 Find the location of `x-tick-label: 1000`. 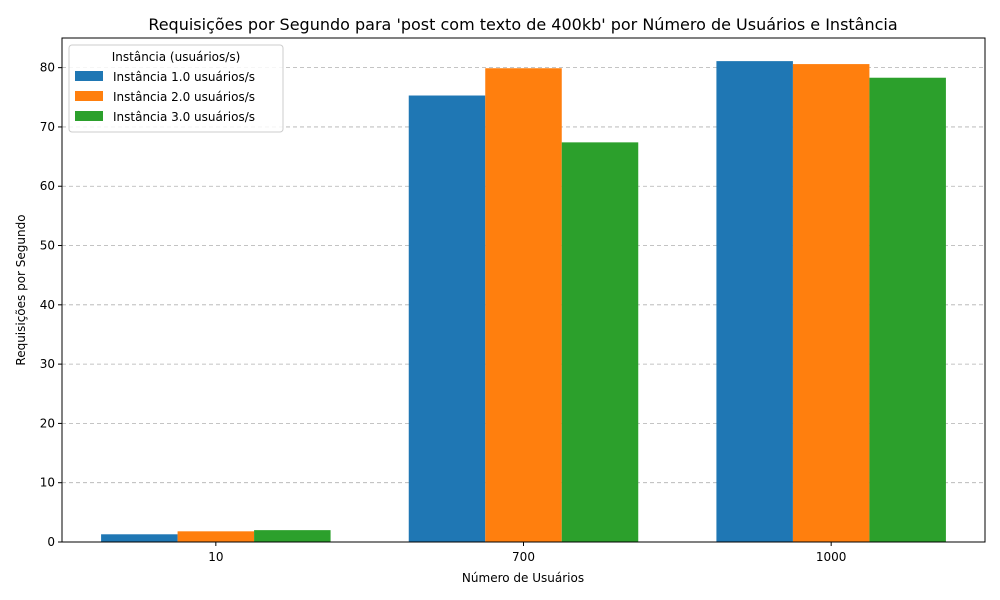

x-tick-label: 1000 is located at coordinates (831, 557).